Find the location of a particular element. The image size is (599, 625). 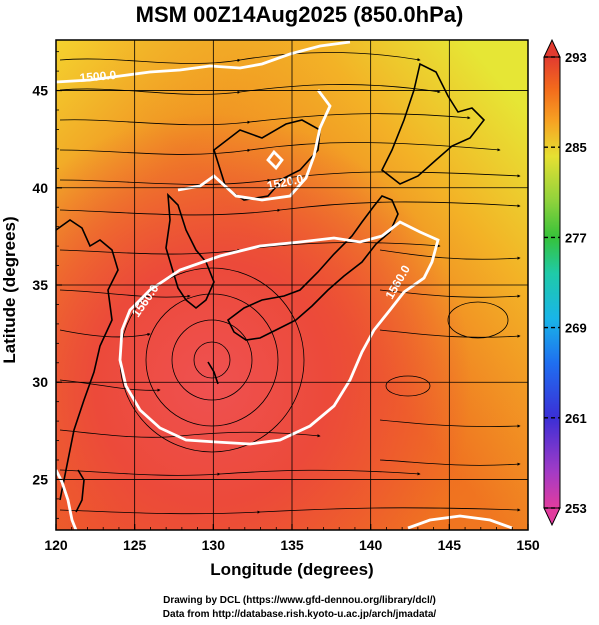

colorbar-top-arrow is located at coordinates (552, 48).